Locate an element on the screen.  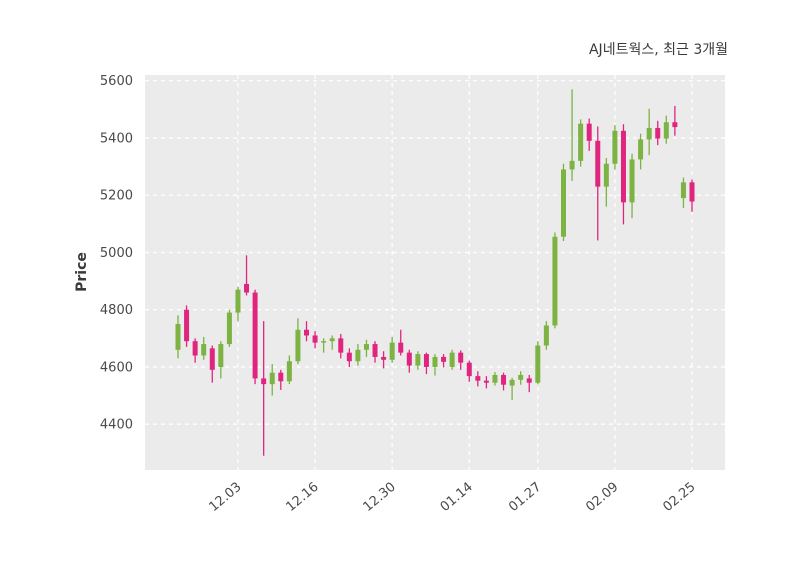
x-tick-label: 12.03 is located at coordinates (225, 497).